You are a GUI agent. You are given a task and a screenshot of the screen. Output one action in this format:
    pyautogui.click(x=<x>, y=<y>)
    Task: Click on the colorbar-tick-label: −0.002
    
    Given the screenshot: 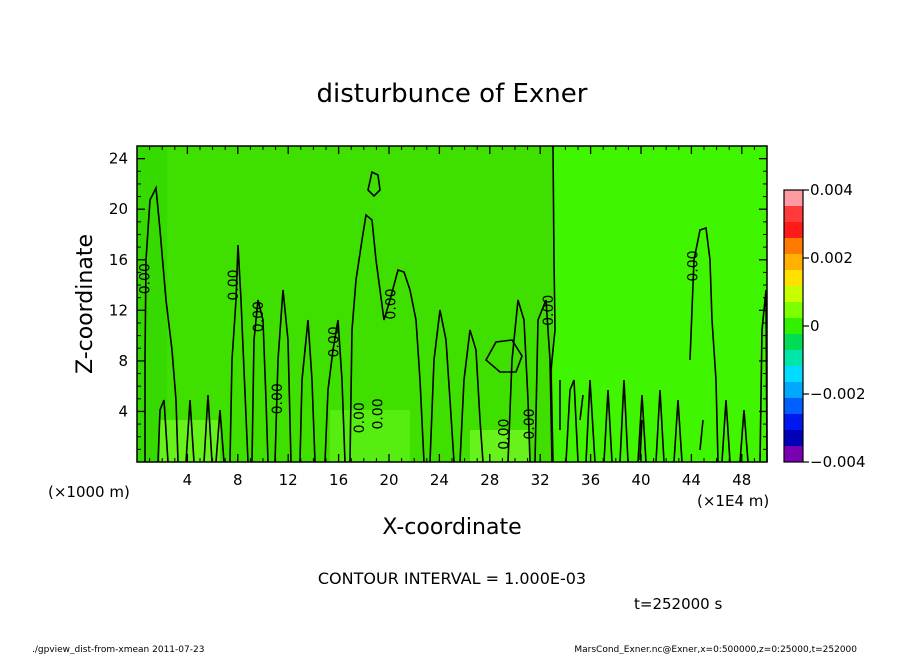 What is the action you would take?
    pyautogui.click(x=838, y=394)
    